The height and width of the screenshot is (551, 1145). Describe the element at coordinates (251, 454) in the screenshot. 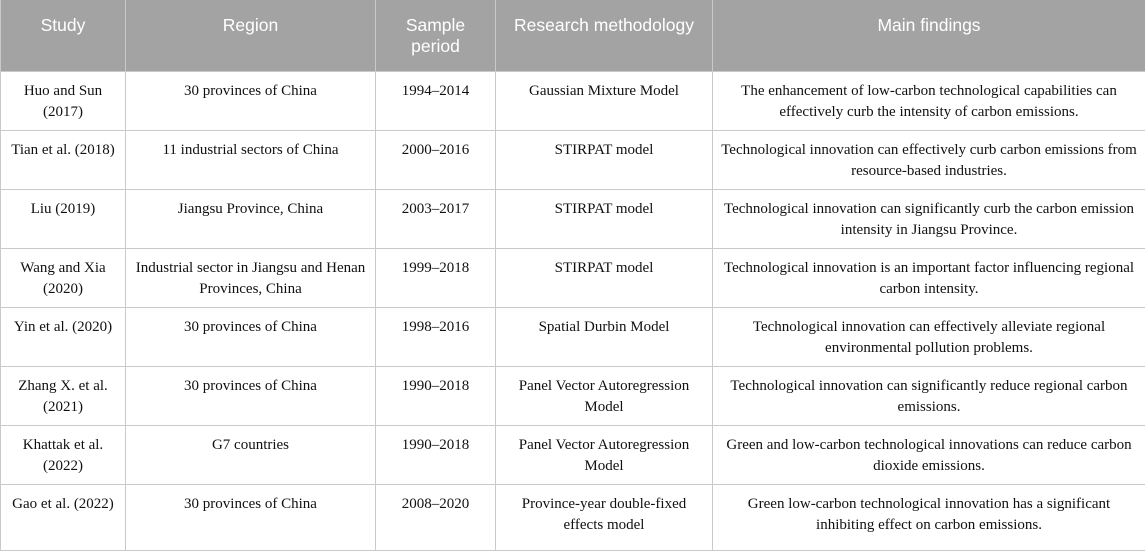

I see `cell-region: G7 countries` at that location.